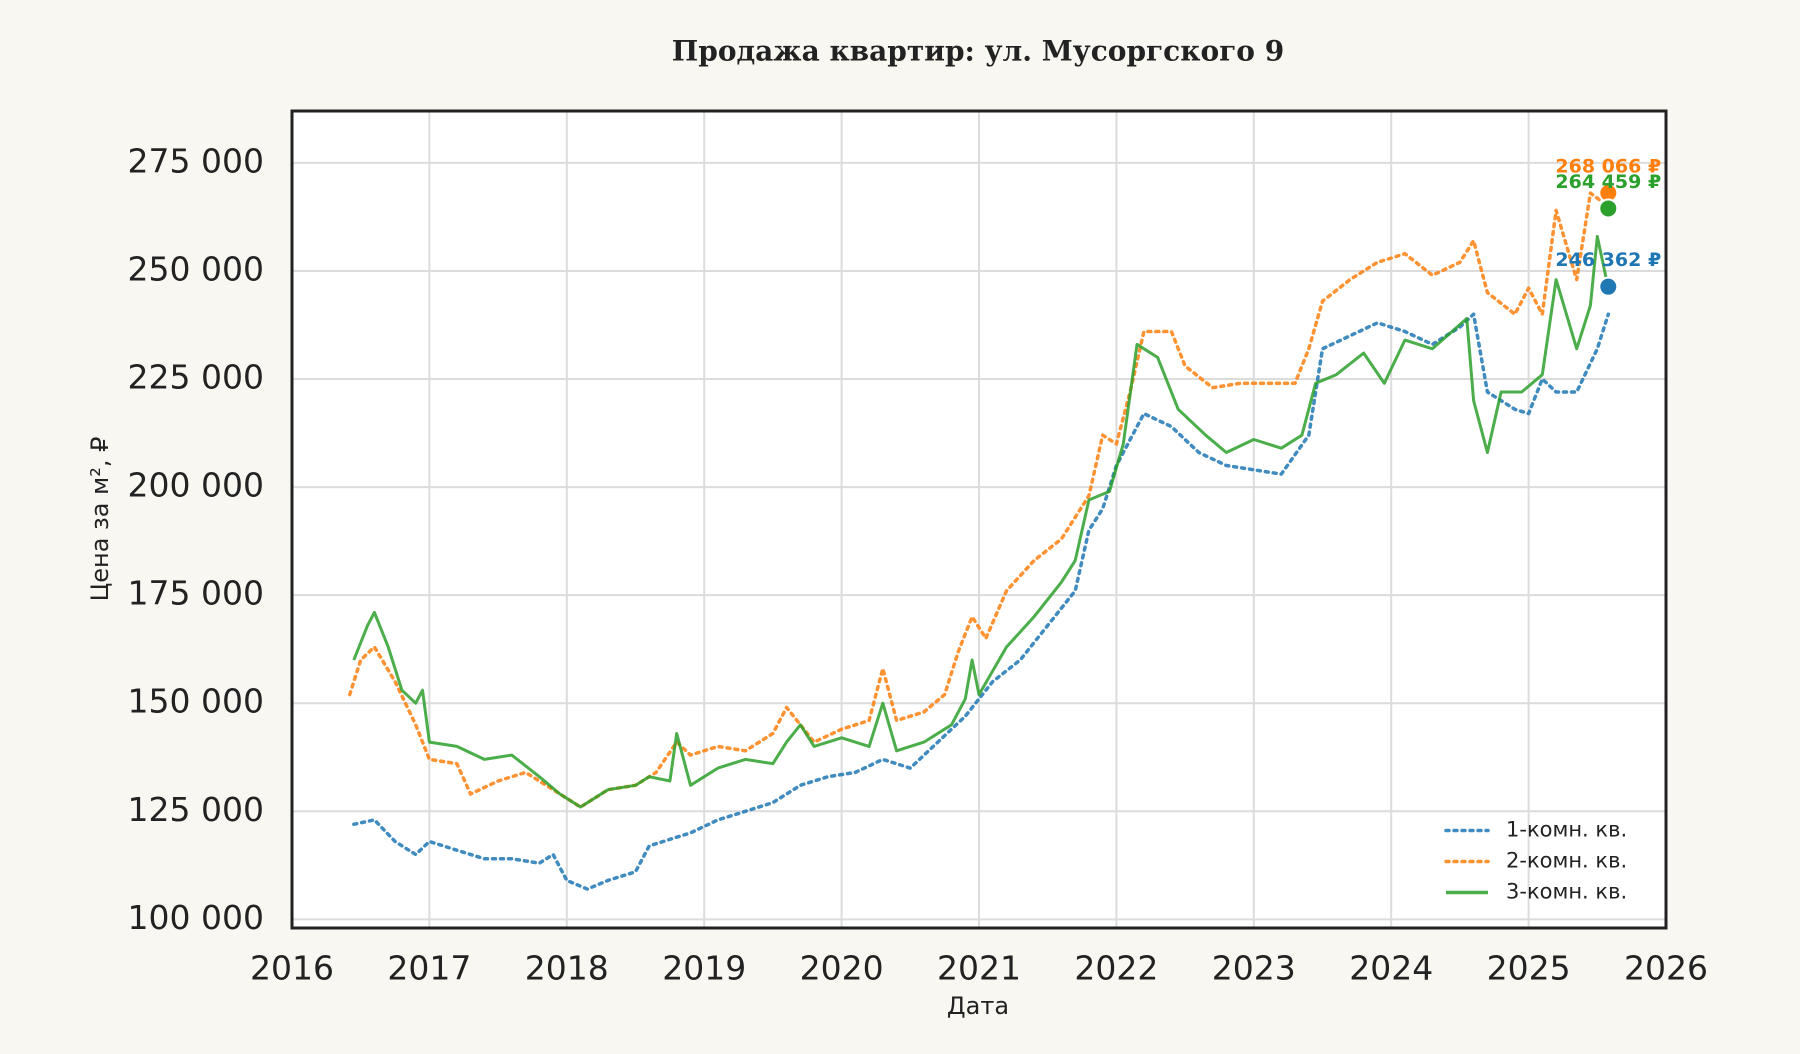  Describe the element at coordinates (979, 968) in the screenshot. I see `x-tick-label: 2021` at that location.